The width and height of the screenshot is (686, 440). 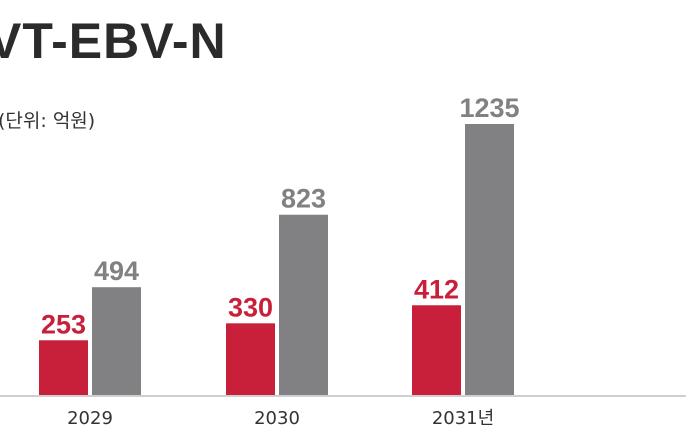 What do you see at coordinates (463, 418) in the screenshot?
I see `x-tick-label-3: 2031년` at bounding box center [463, 418].